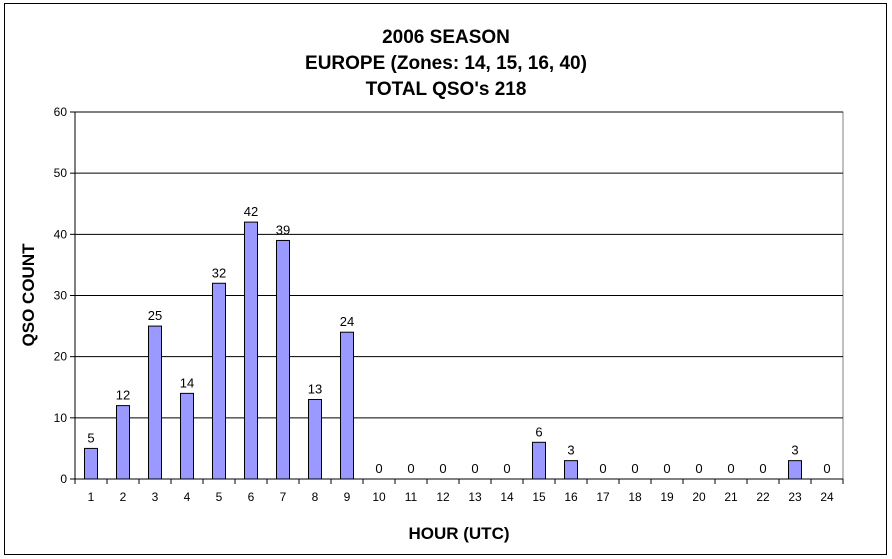 The height and width of the screenshot is (559, 892). What do you see at coordinates (634, 468) in the screenshot?
I see `data-label-hour-18: 0` at bounding box center [634, 468].